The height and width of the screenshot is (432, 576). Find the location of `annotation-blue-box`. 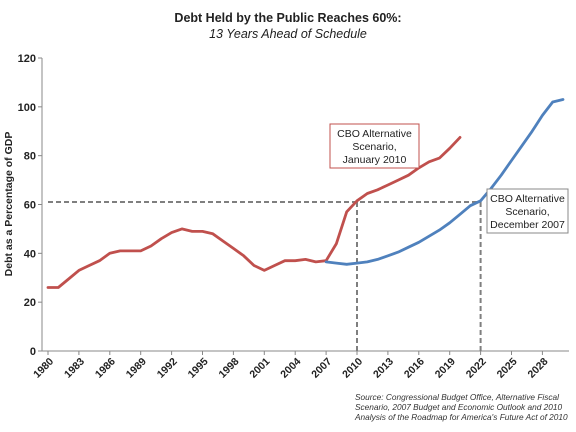

annotation-blue-box is located at coordinates (527, 211).